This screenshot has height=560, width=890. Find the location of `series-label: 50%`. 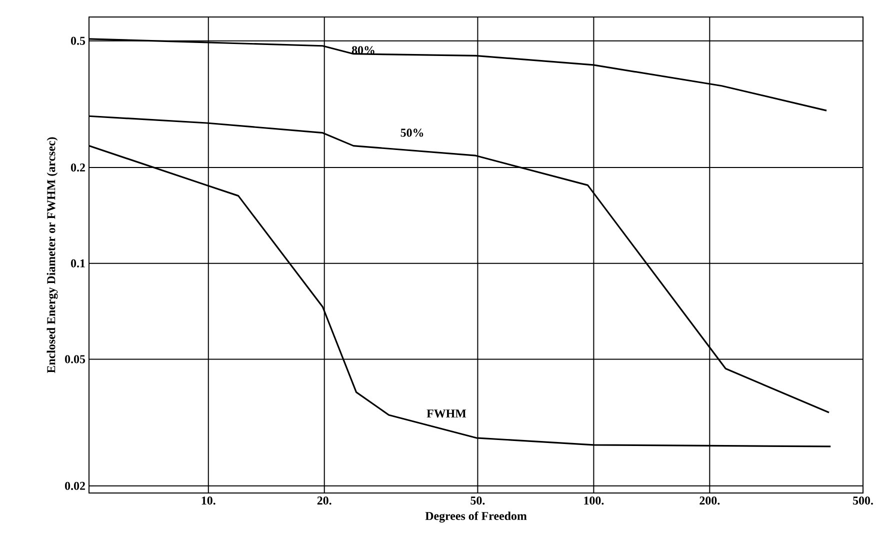

series-label: 50% is located at coordinates (412, 132).